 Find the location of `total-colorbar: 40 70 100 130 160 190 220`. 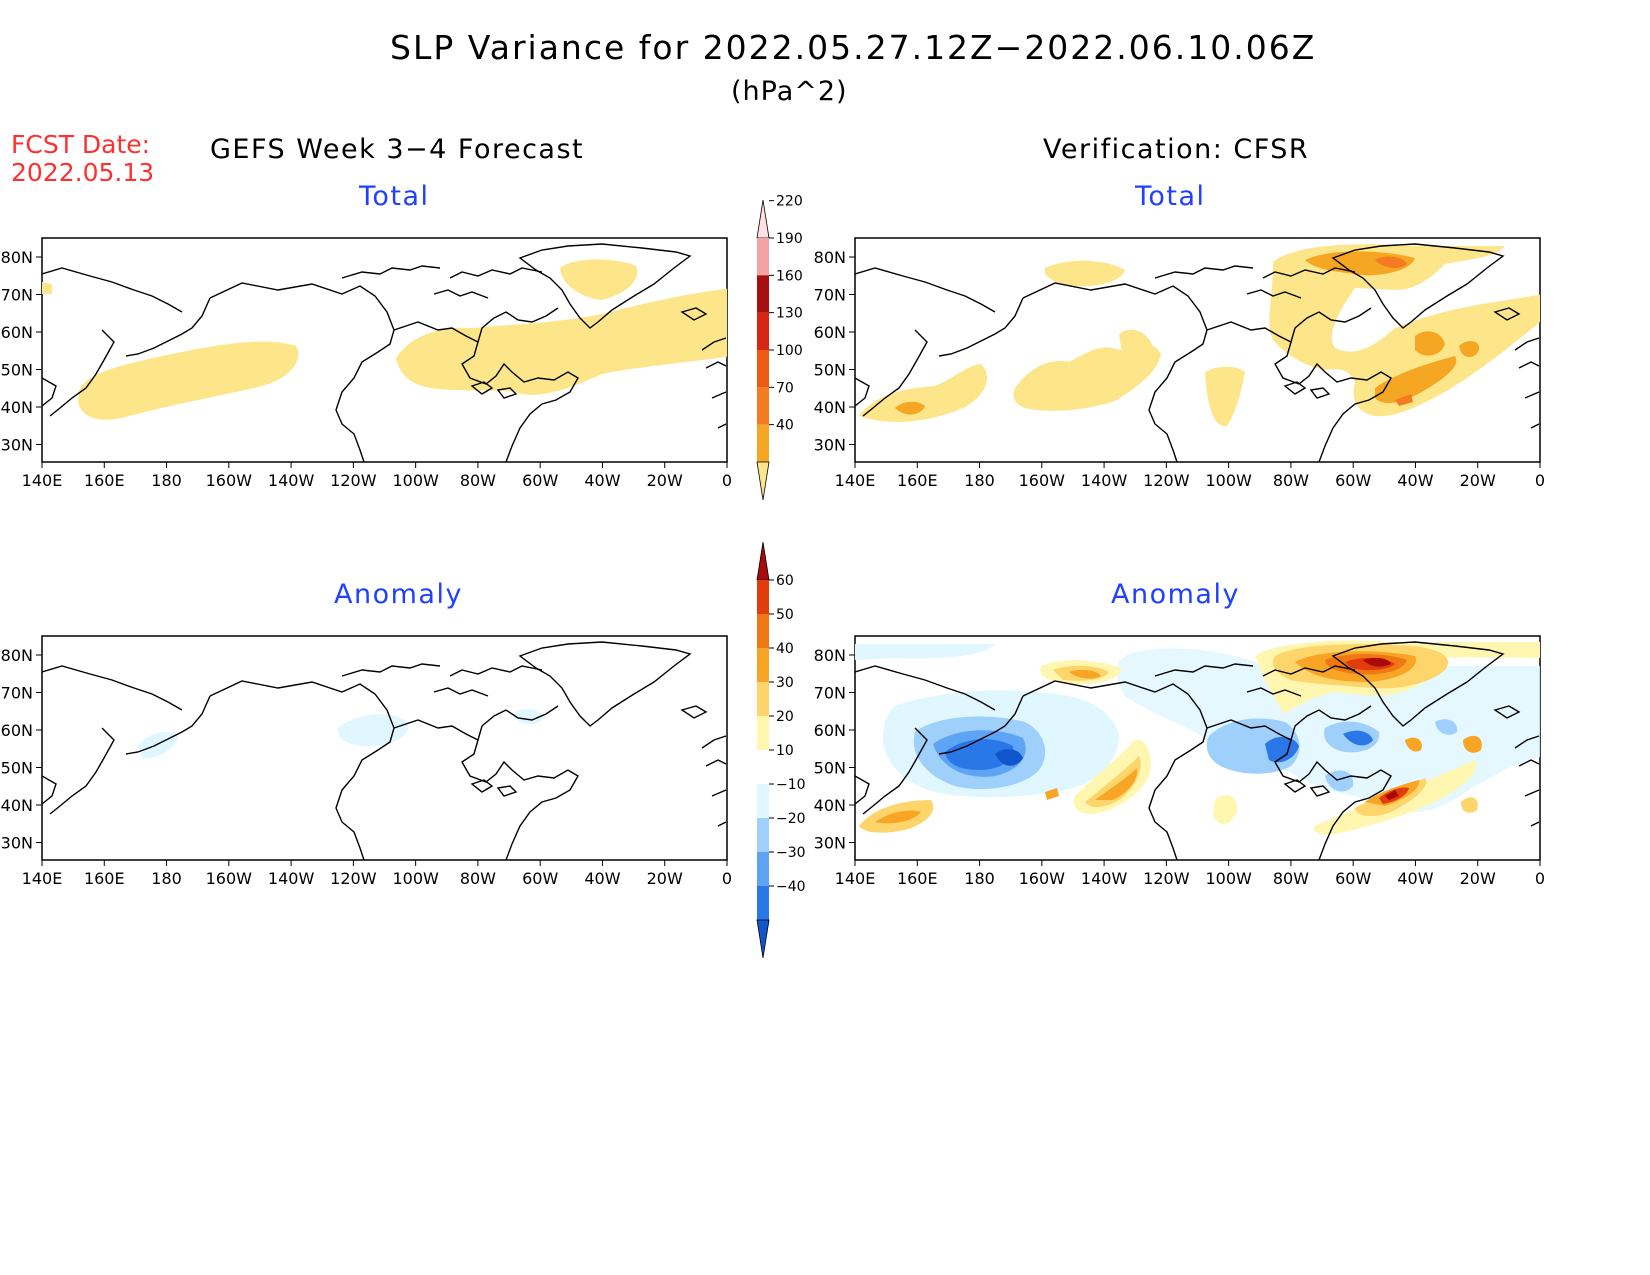

total-colorbar: 40 70 100 130 160 190 220 is located at coordinates (779, 347).